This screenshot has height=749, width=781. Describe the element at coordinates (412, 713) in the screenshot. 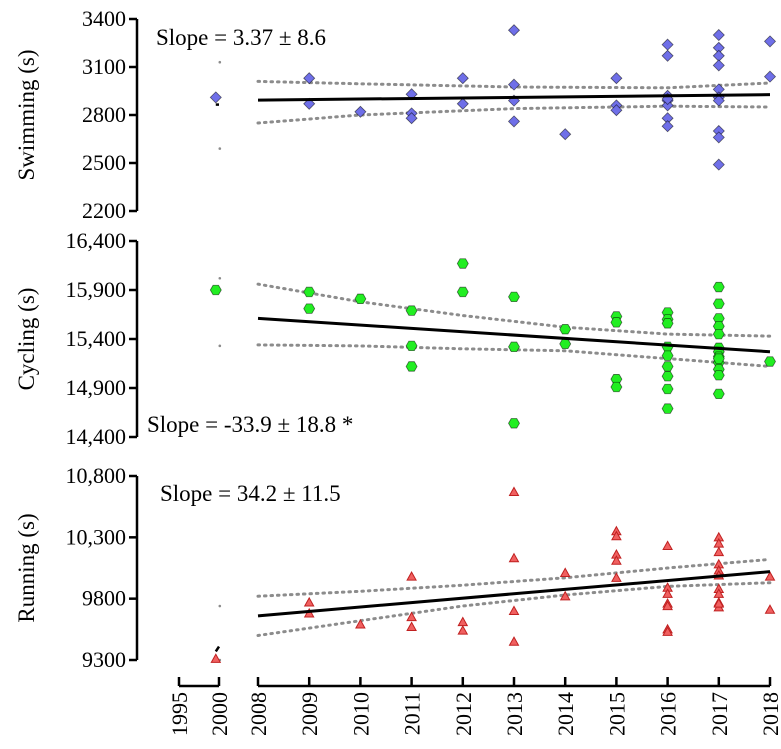

I see `x-tick-label: 2011` at that location.